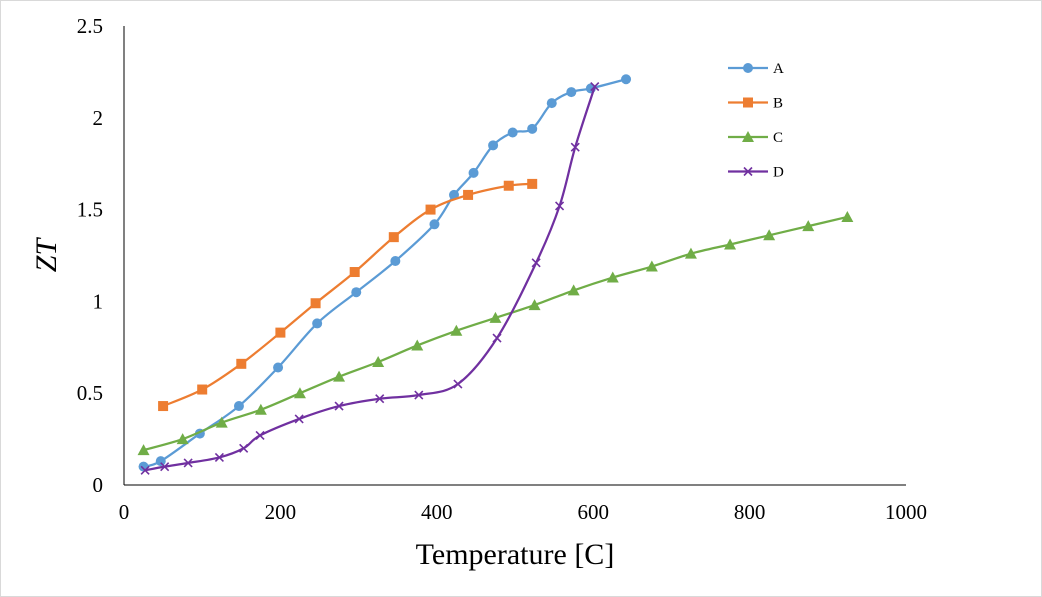 The width and height of the screenshot is (1042, 597). What do you see at coordinates (748, 136) in the screenshot?
I see `legend-marker-c` at bounding box center [748, 136].